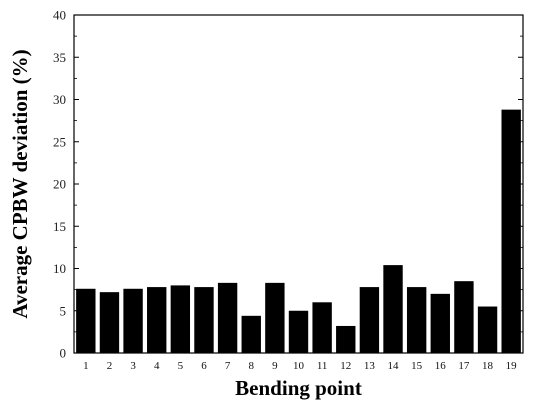  Describe the element at coordinates (275, 366) in the screenshot. I see `x-tick-label: 9` at that location.